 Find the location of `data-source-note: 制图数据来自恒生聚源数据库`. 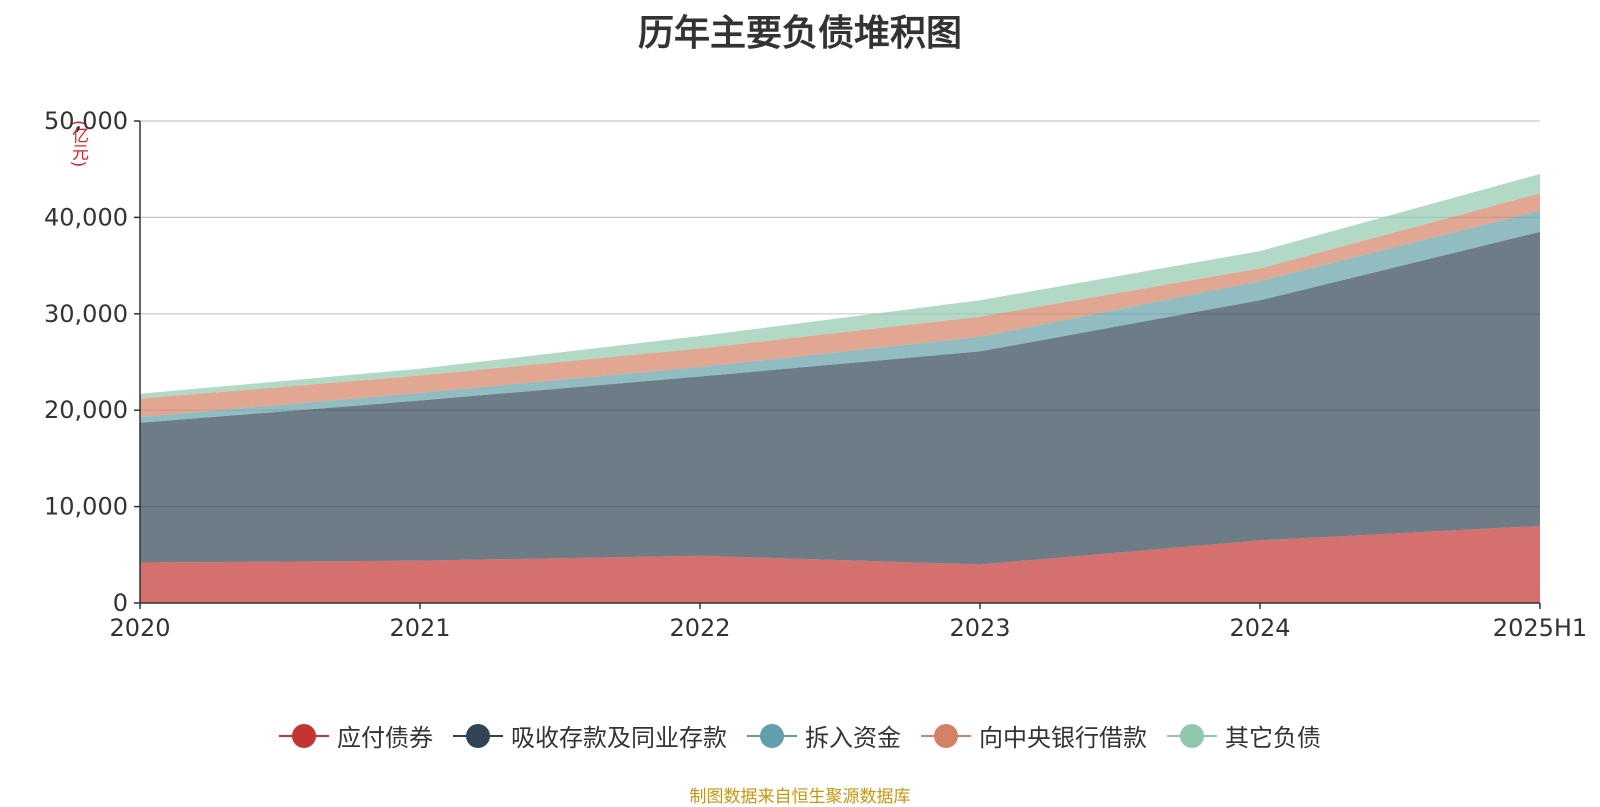

data-source-note: 制图数据来自恒生聚源数据库 is located at coordinates (800, 797).